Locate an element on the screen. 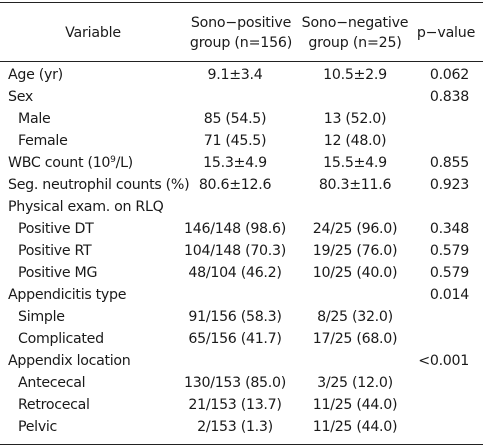 The height and width of the screenshot is (447, 483). table-row: Pelvic 2/153 (1.3) 11/25 (44.0) is located at coordinates (241, 427).